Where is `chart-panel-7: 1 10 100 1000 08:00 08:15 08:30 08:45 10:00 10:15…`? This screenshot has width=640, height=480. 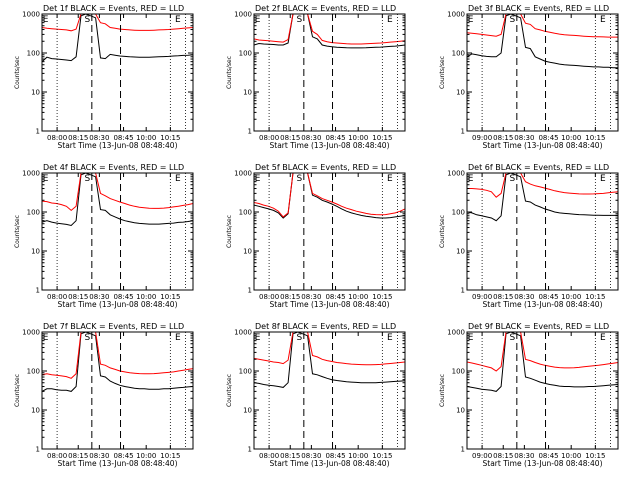 chart-panel-7: 1 10 100 1000 08:00 08:15 08:30 08:45 10:00 10:15… is located at coordinates (104, 395).